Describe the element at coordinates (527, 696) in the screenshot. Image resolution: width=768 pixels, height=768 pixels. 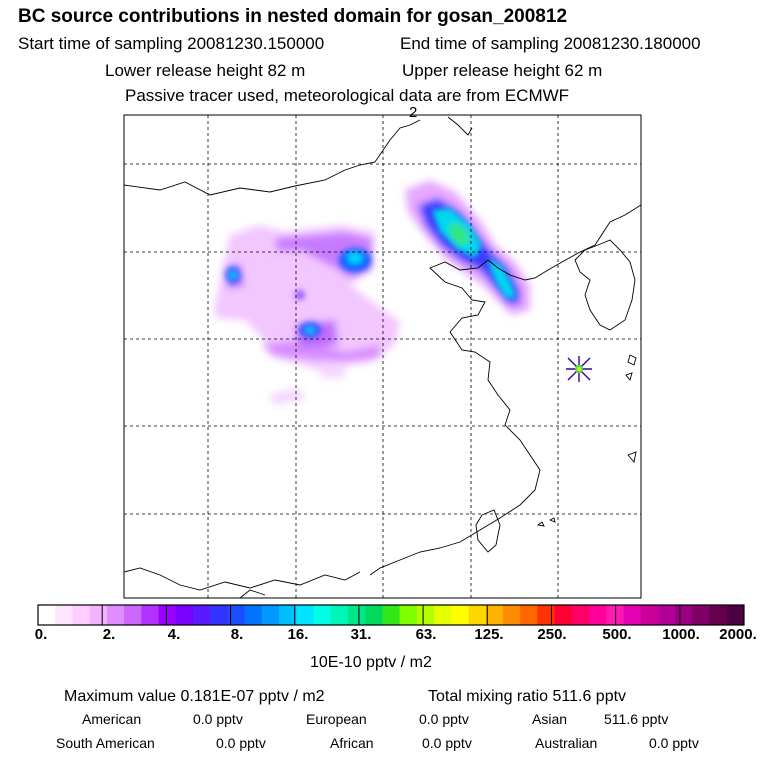
I see `total-mixing-ratio: Total mixing ratio 511.6 pptv` at that location.